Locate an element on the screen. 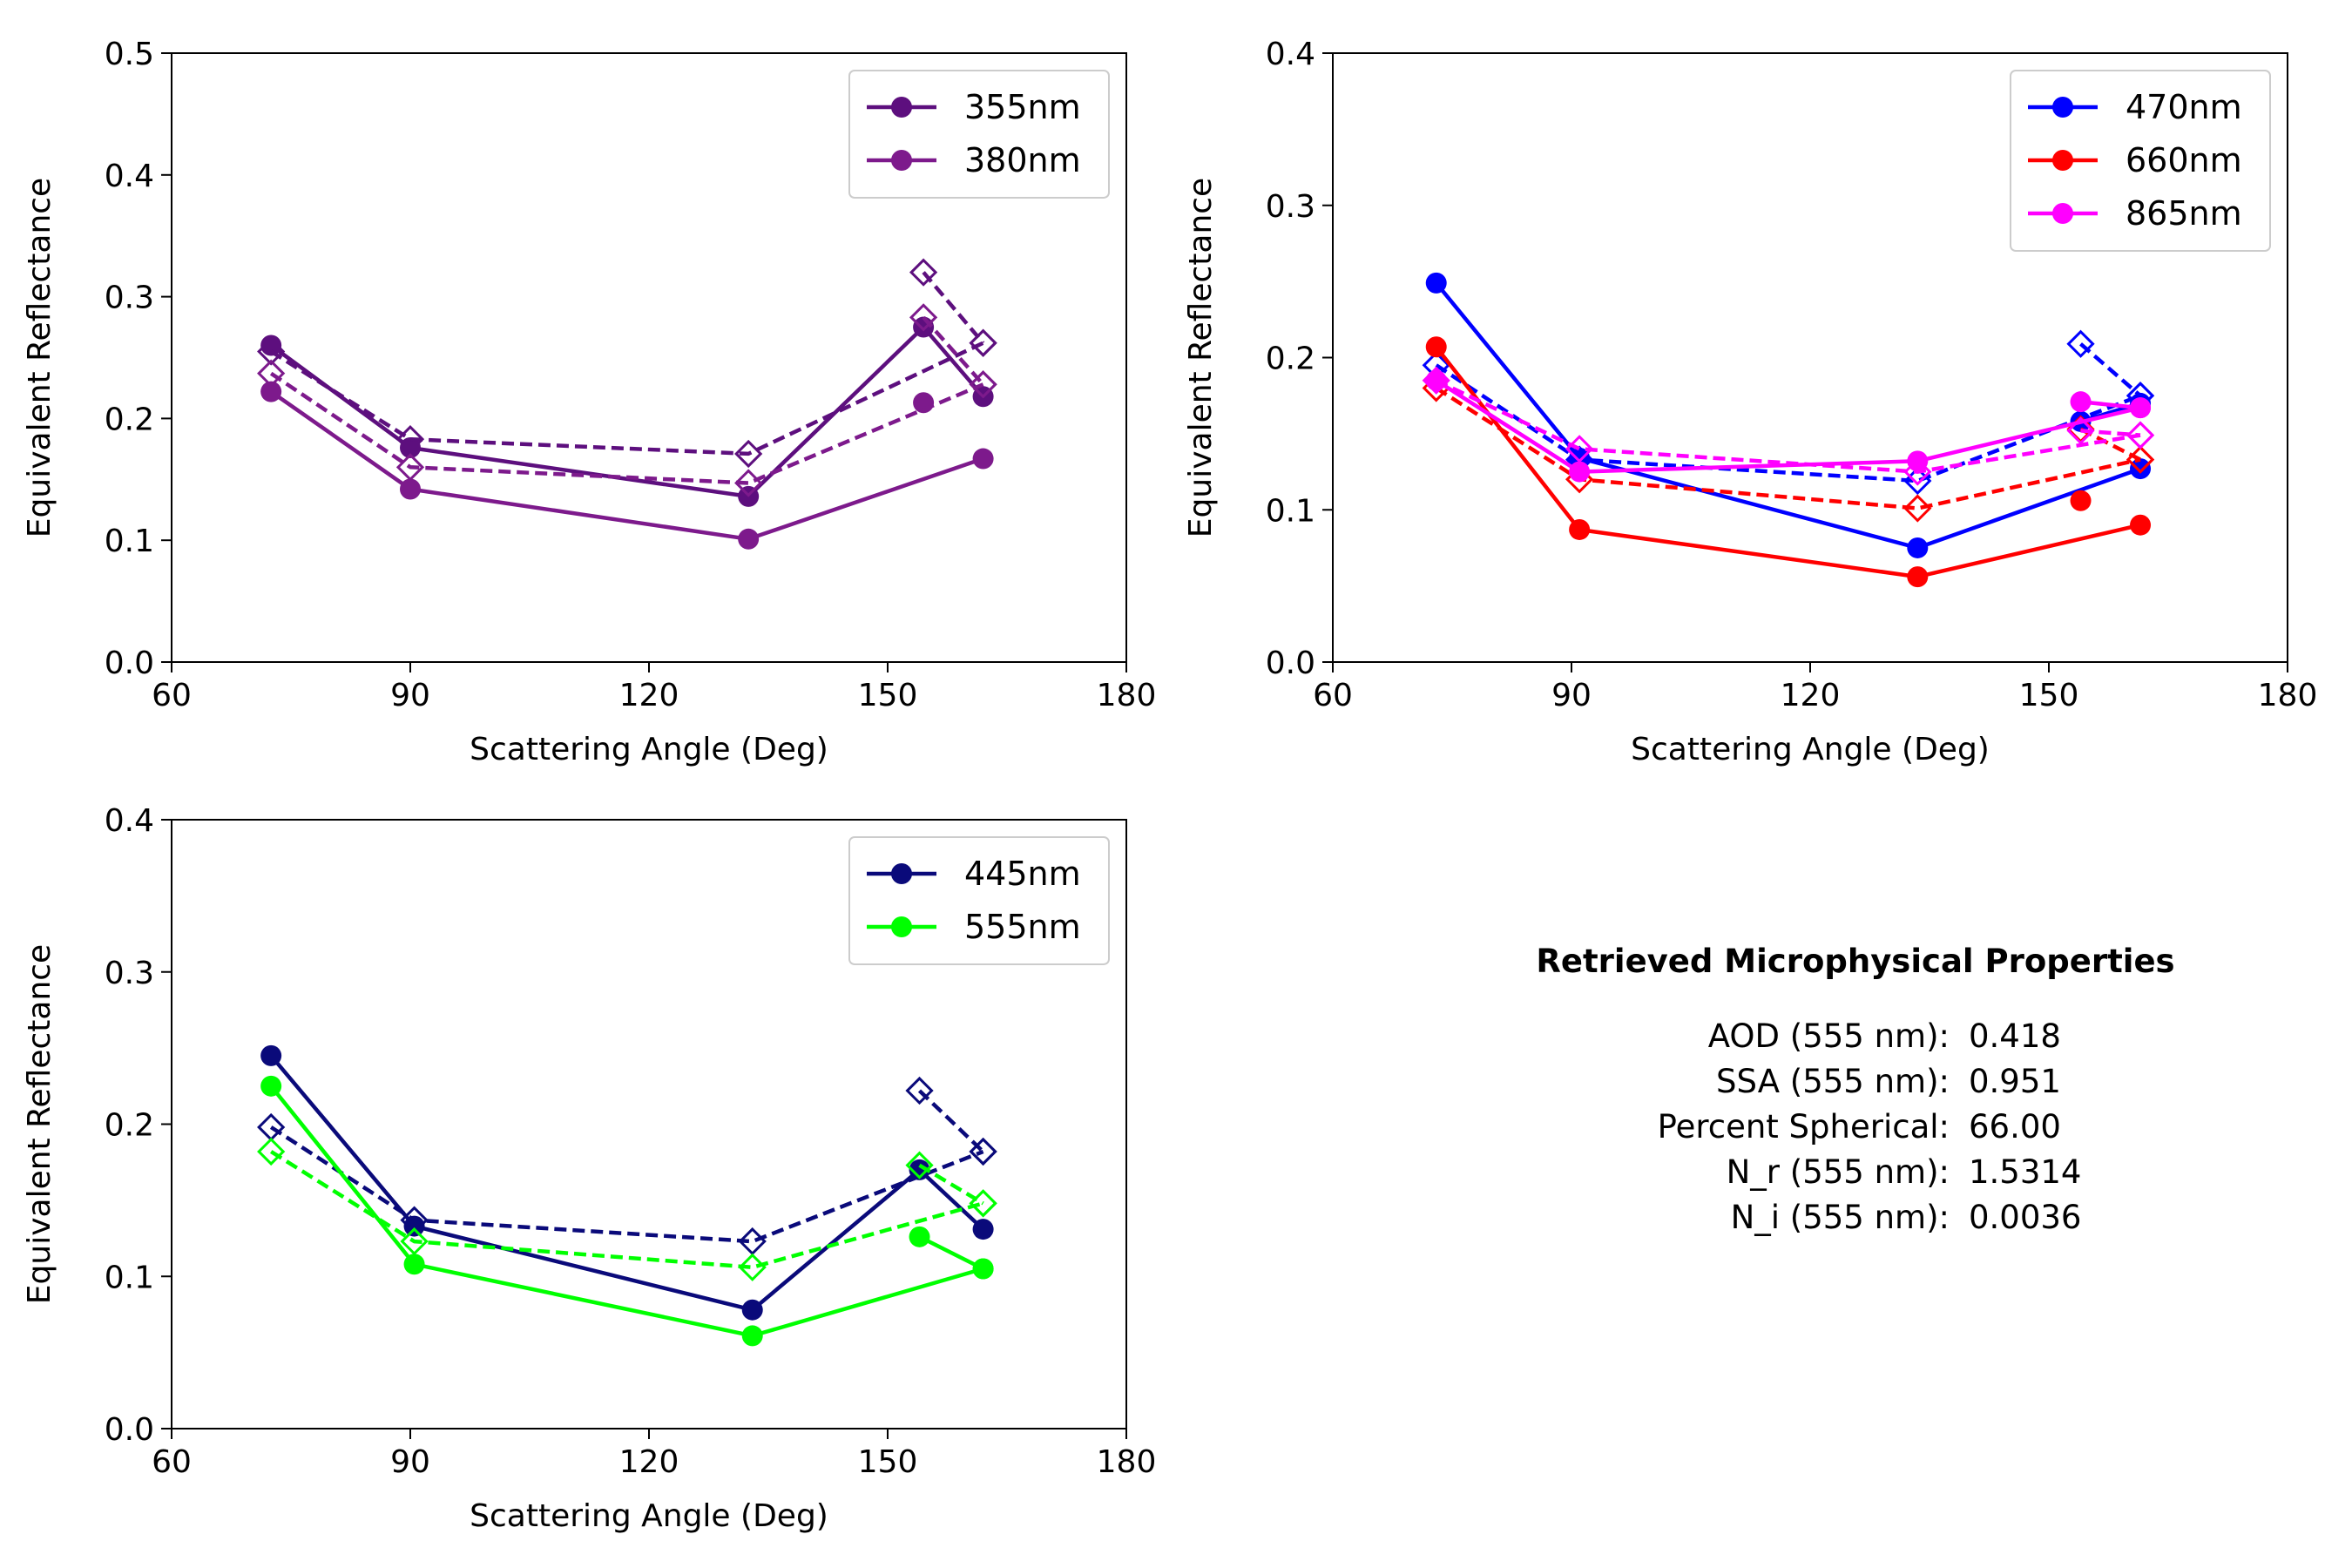  legend-item-660nm: 660nm is located at coordinates (2135, 160).